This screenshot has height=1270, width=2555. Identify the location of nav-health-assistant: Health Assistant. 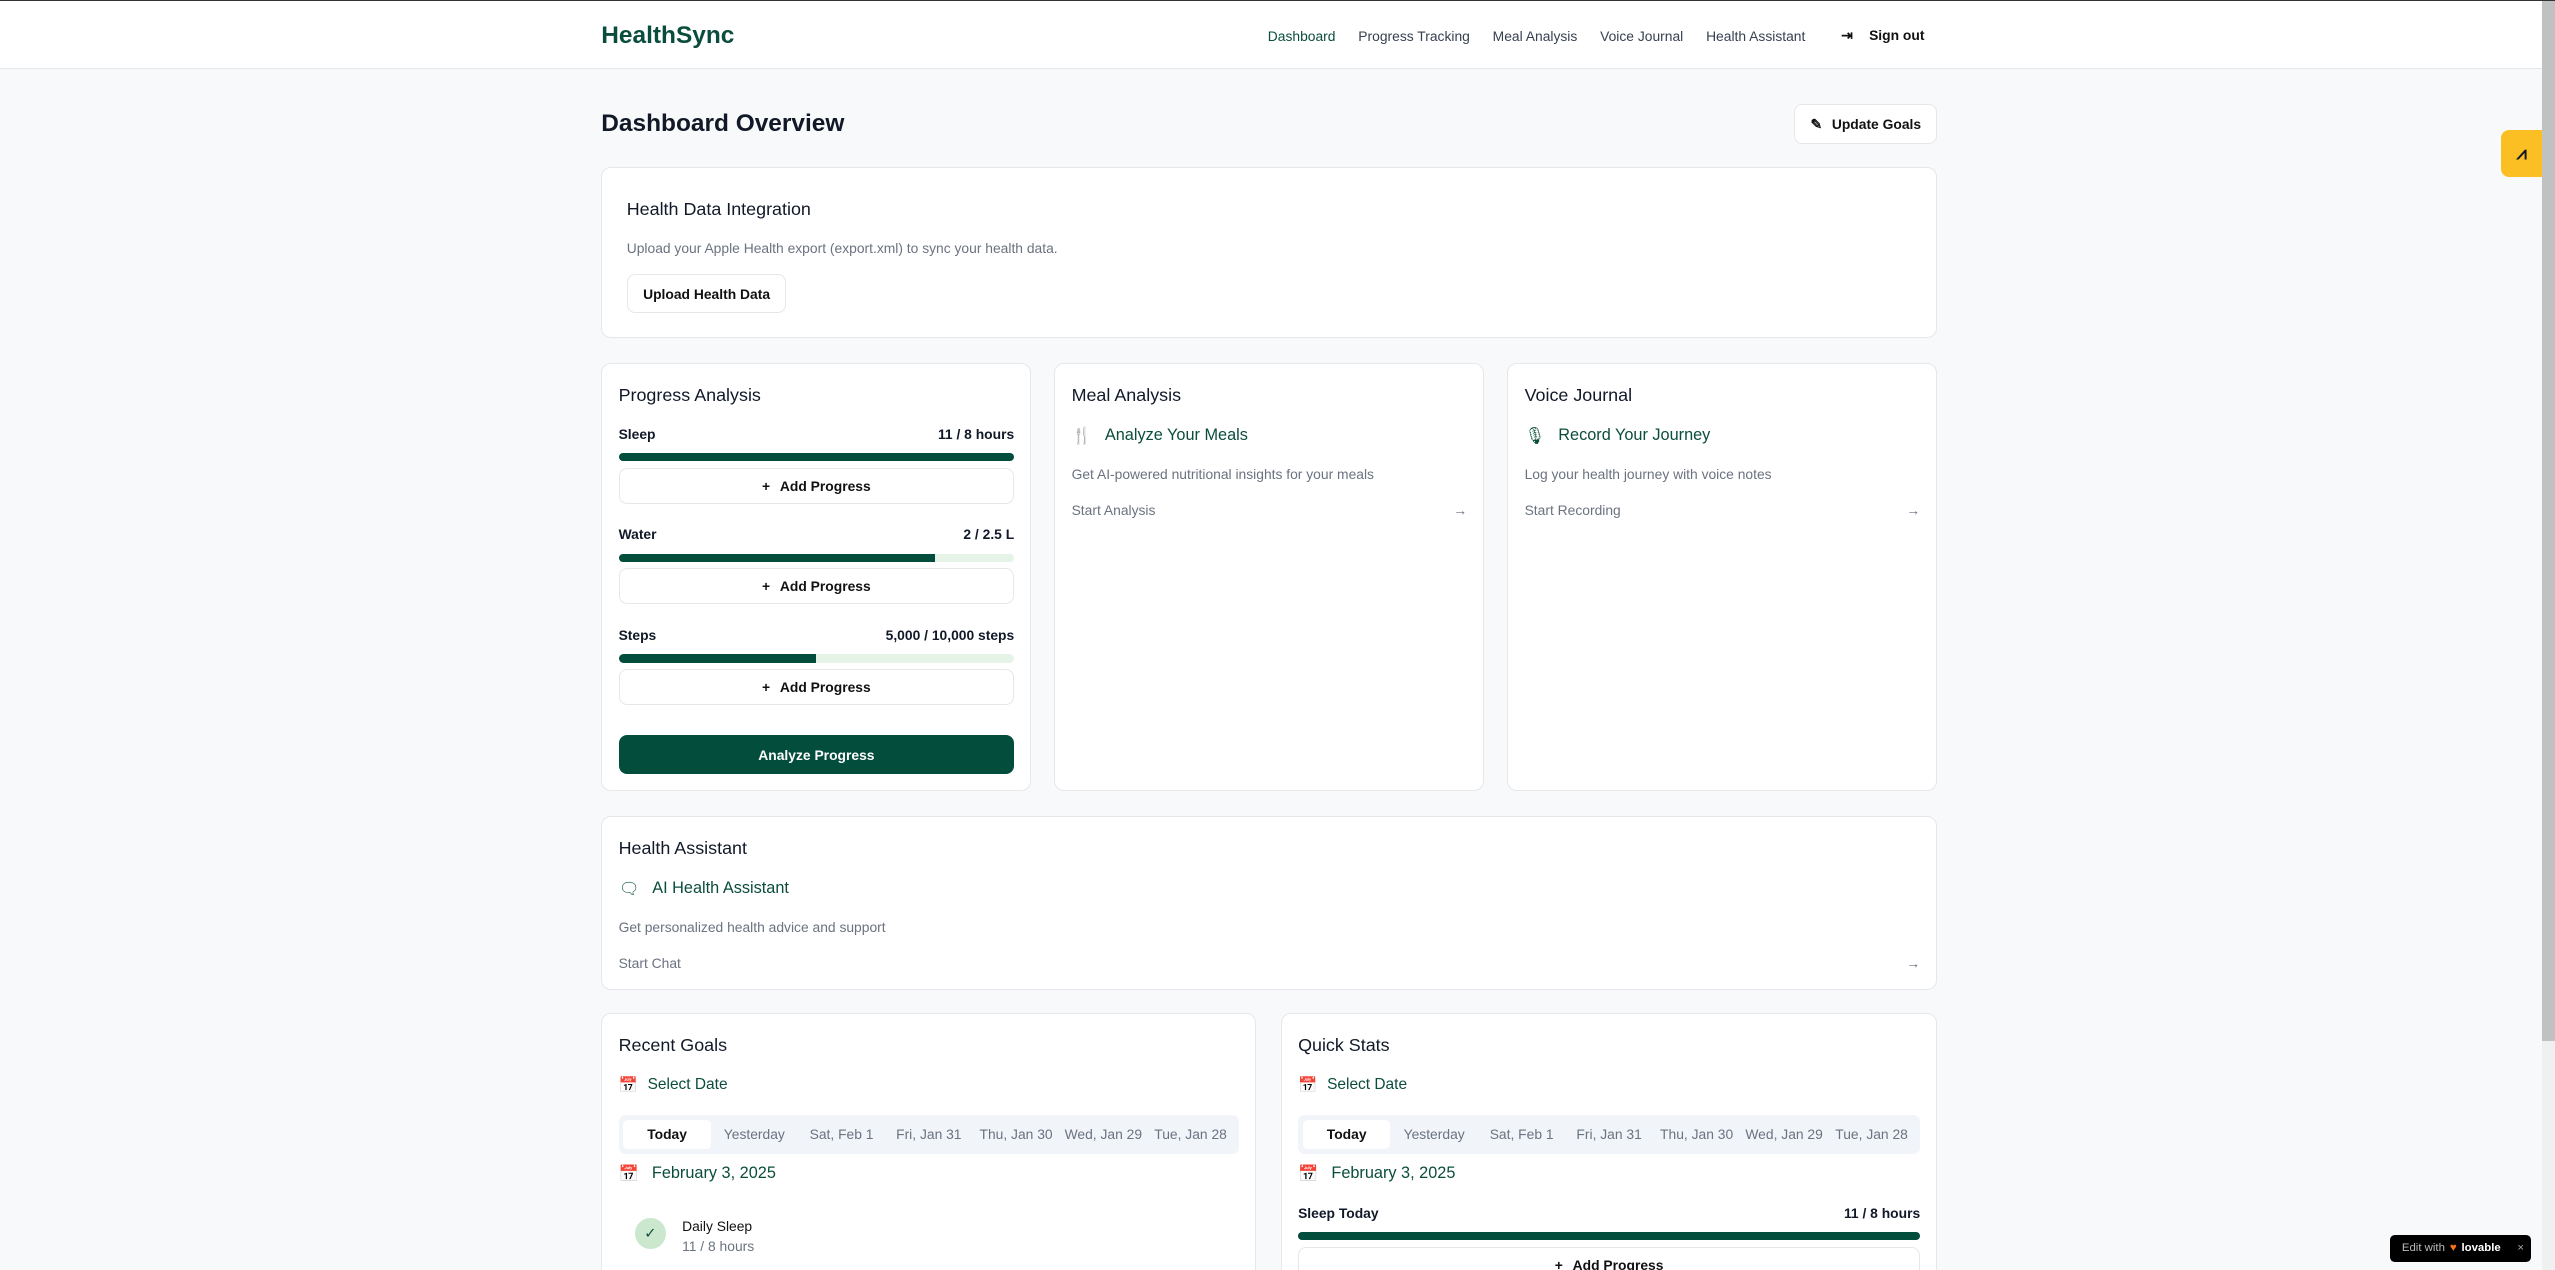
(1756, 35).